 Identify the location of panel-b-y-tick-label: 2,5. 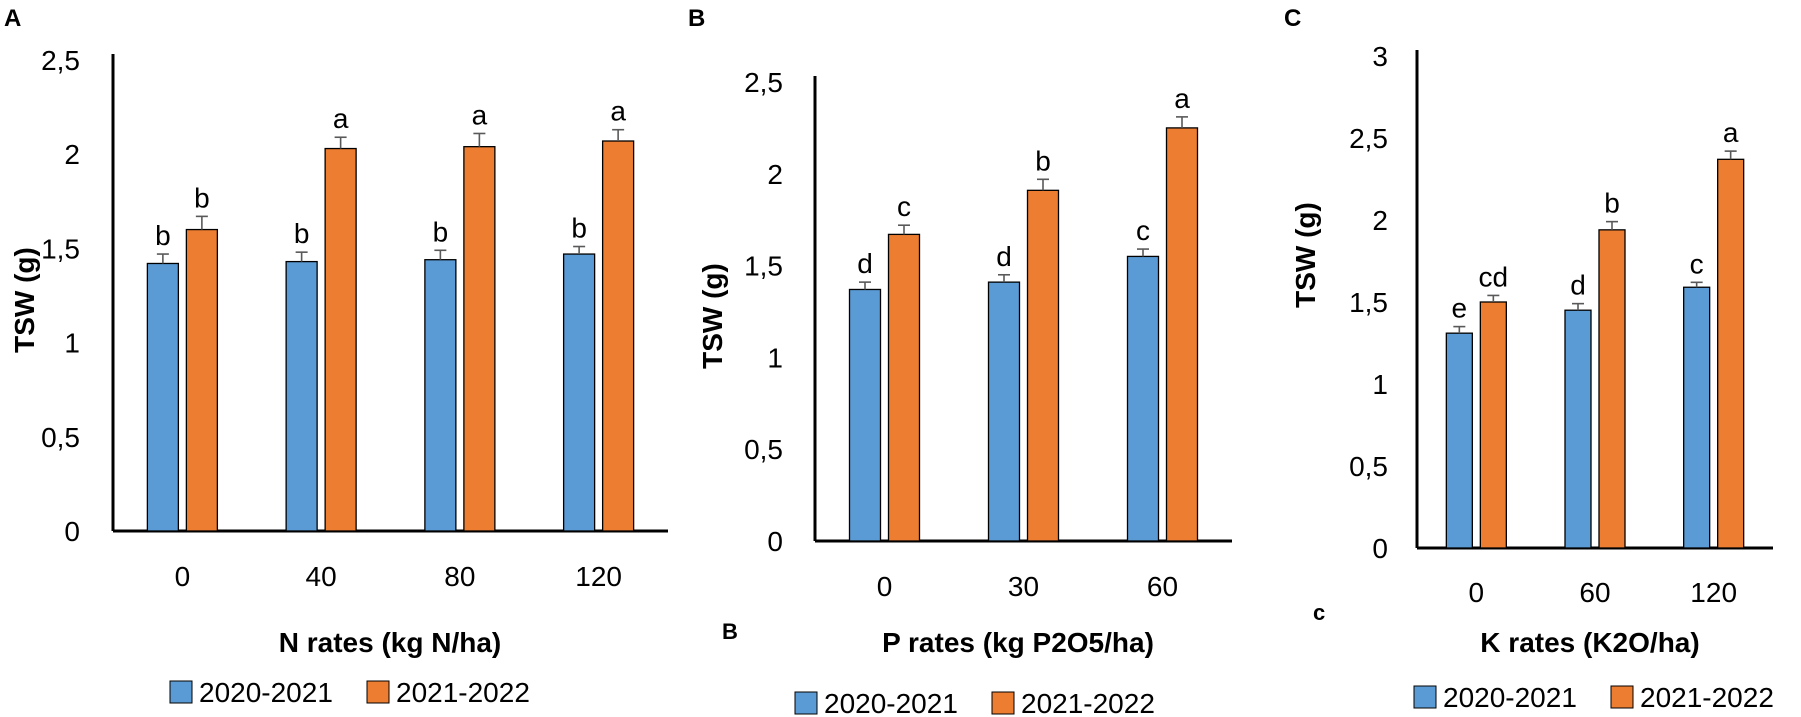
(763, 82).